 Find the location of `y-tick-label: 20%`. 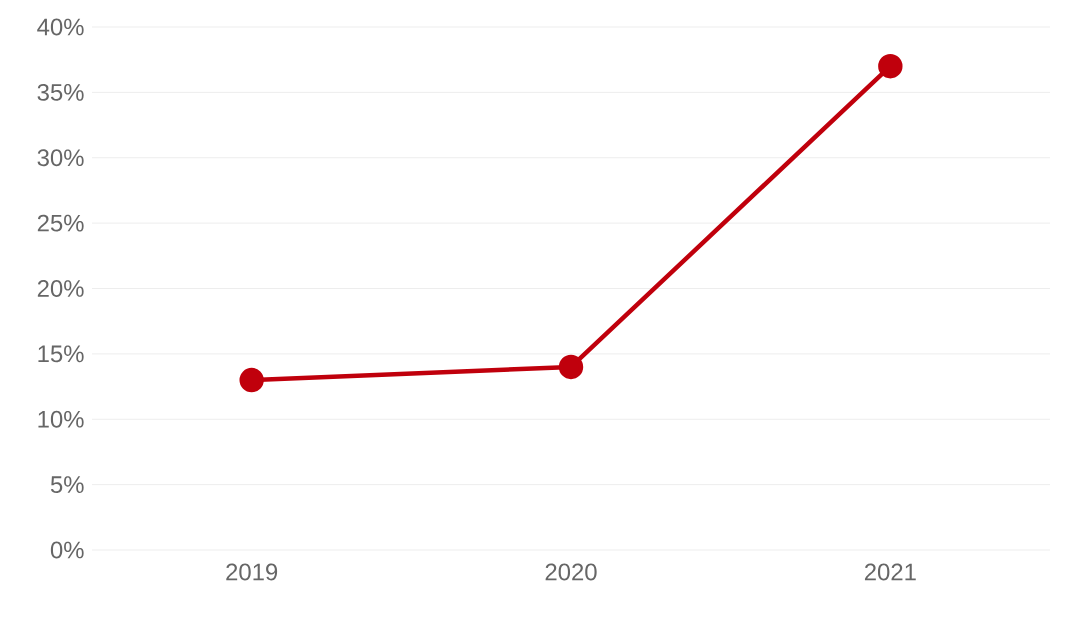

y-tick-label: 20% is located at coordinates (60, 288).